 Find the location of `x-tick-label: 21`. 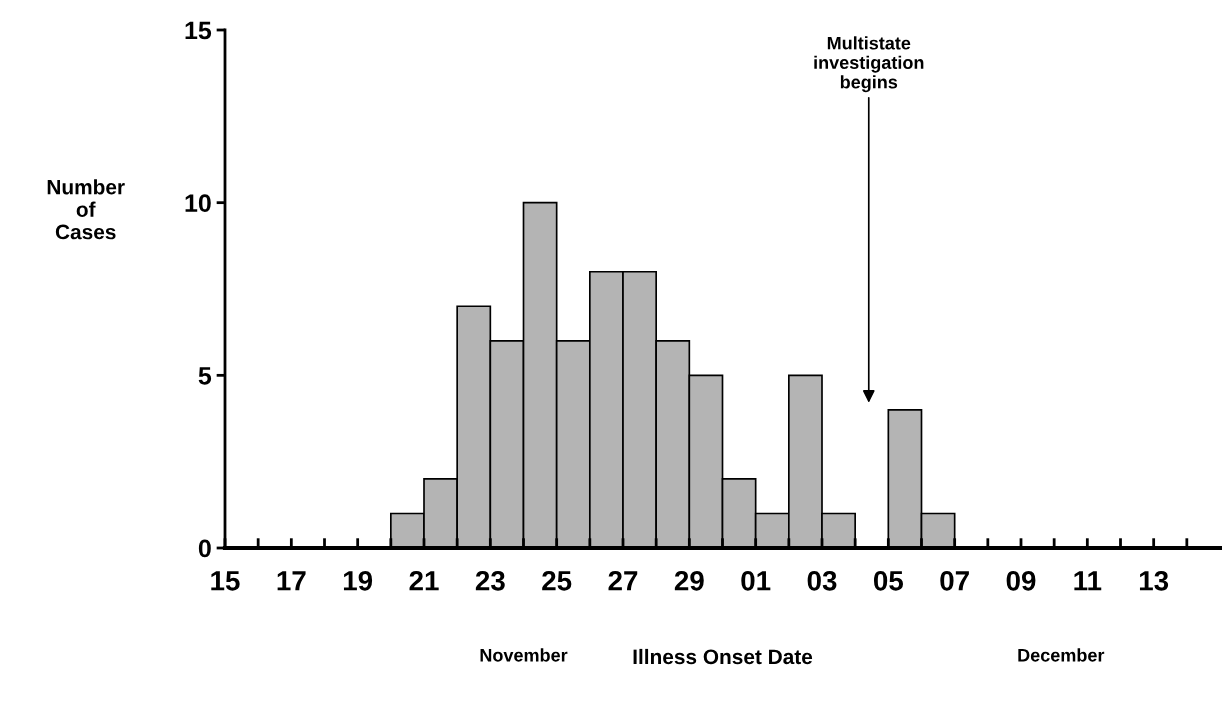

x-tick-label: 21 is located at coordinates (424, 580).